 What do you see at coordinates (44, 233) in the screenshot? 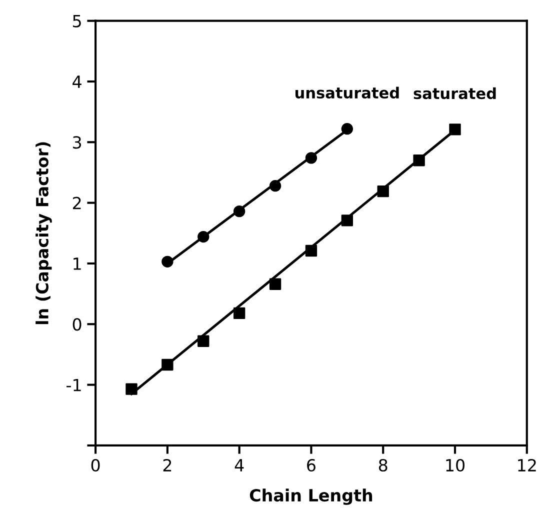
I see `y-axis-title: ln (Capacity Factor)` at bounding box center [44, 233].